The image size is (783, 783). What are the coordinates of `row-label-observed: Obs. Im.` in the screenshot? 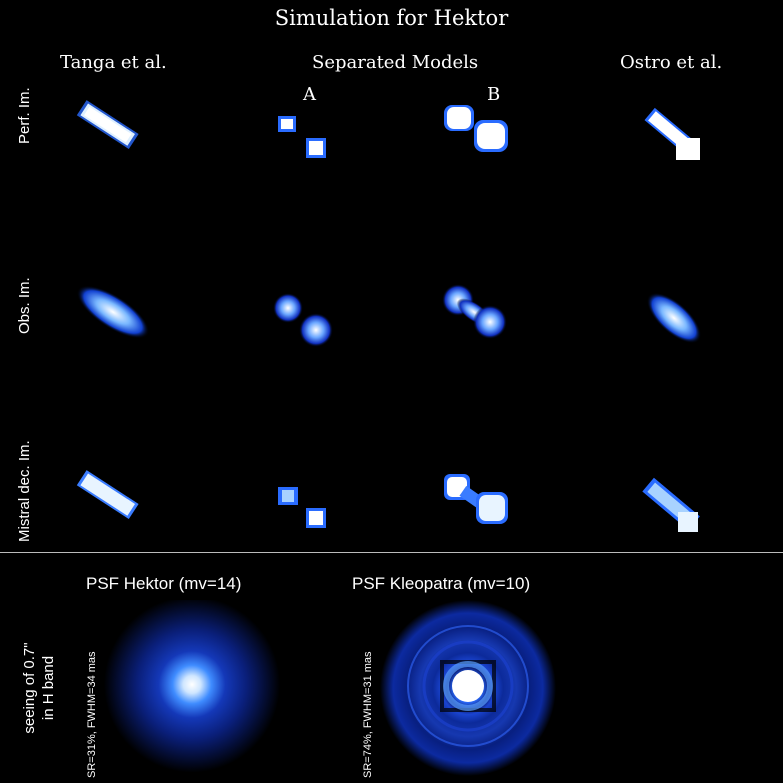 It's located at (24, 305).